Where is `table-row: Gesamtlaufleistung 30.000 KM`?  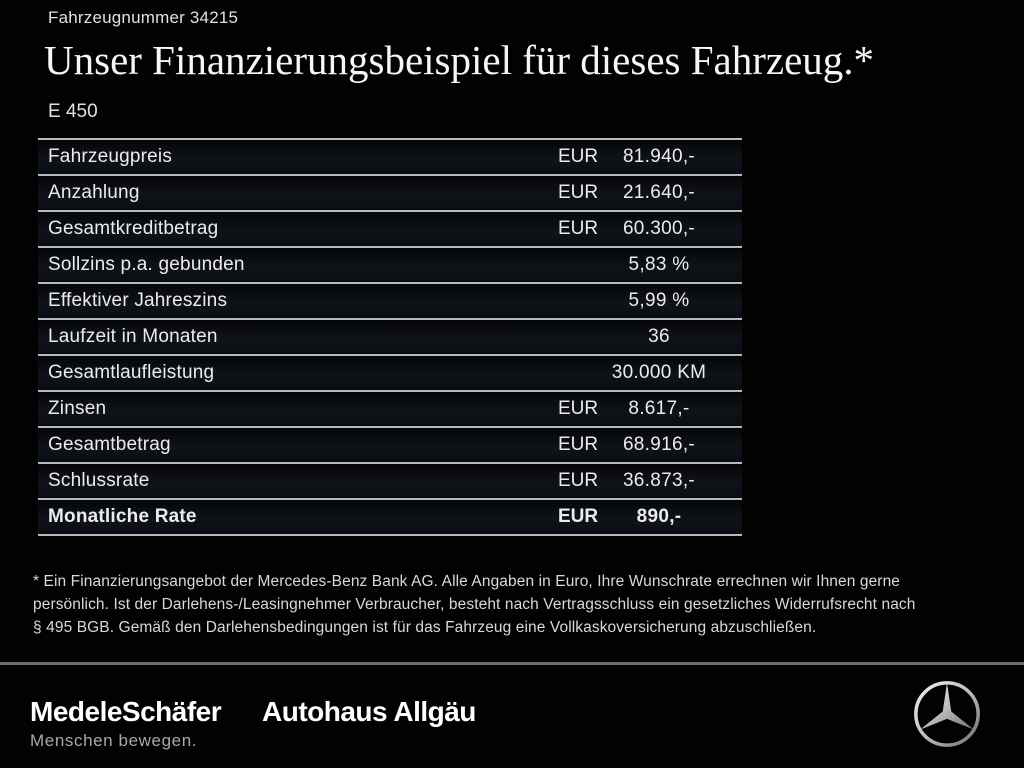
table-row: Gesamtlaufleistung 30.000 KM is located at coordinates (390, 374).